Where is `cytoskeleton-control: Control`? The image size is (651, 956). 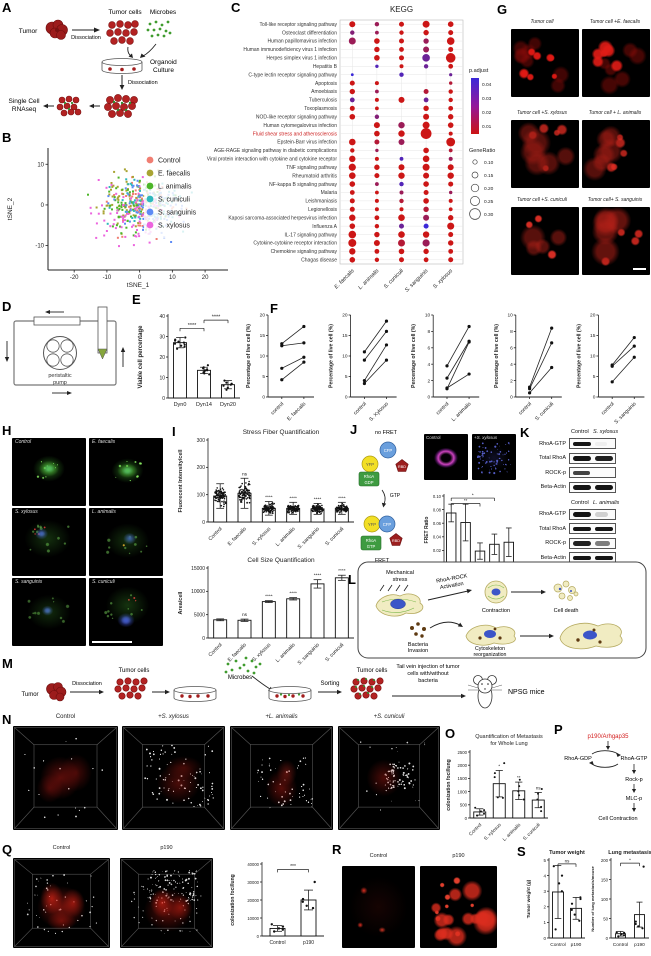 cytoskeleton-control: Control is located at coordinates (49, 472).